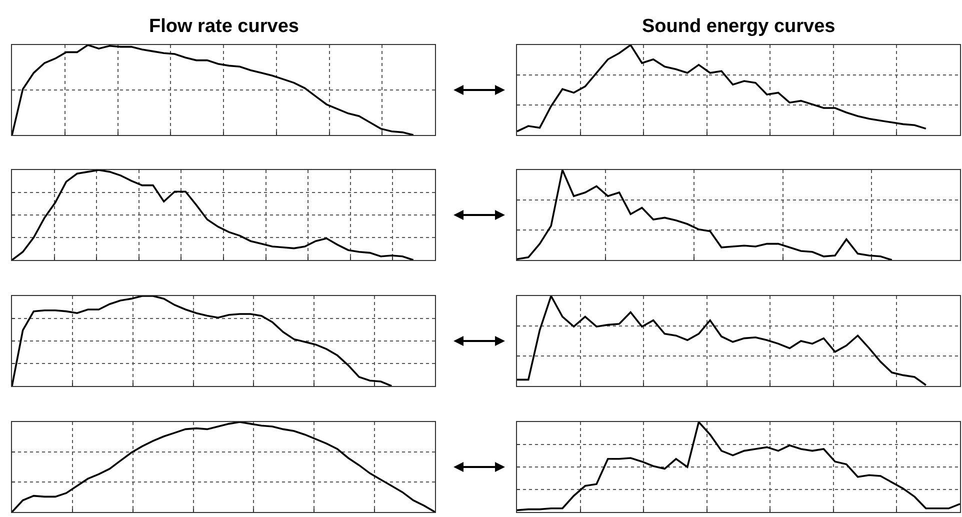 The width and height of the screenshot is (962, 517). Describe the element at coordinates (739, 26) in the screenshot. I see `chart-title: Sound energy curves` at that location.